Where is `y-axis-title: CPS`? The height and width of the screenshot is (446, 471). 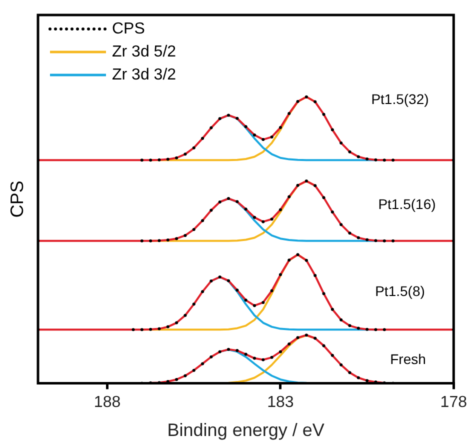
y-axis-title: CPS is located at coordinates (16, 199).